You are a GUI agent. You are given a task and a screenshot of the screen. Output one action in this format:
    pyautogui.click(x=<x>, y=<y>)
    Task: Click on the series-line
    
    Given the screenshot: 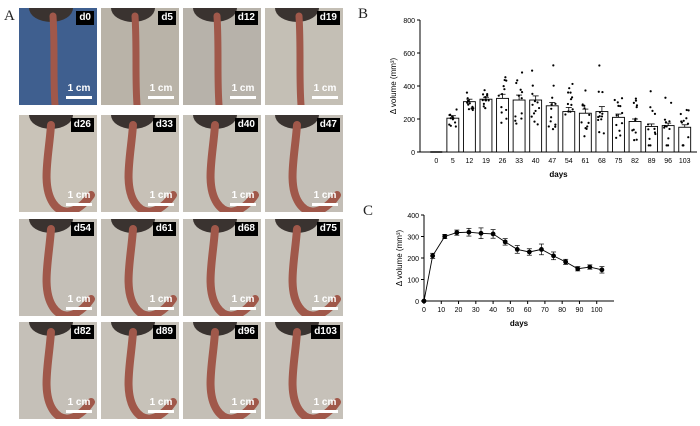 What is the action you would take?
    pyautogui.click(x=513, y=266)
    